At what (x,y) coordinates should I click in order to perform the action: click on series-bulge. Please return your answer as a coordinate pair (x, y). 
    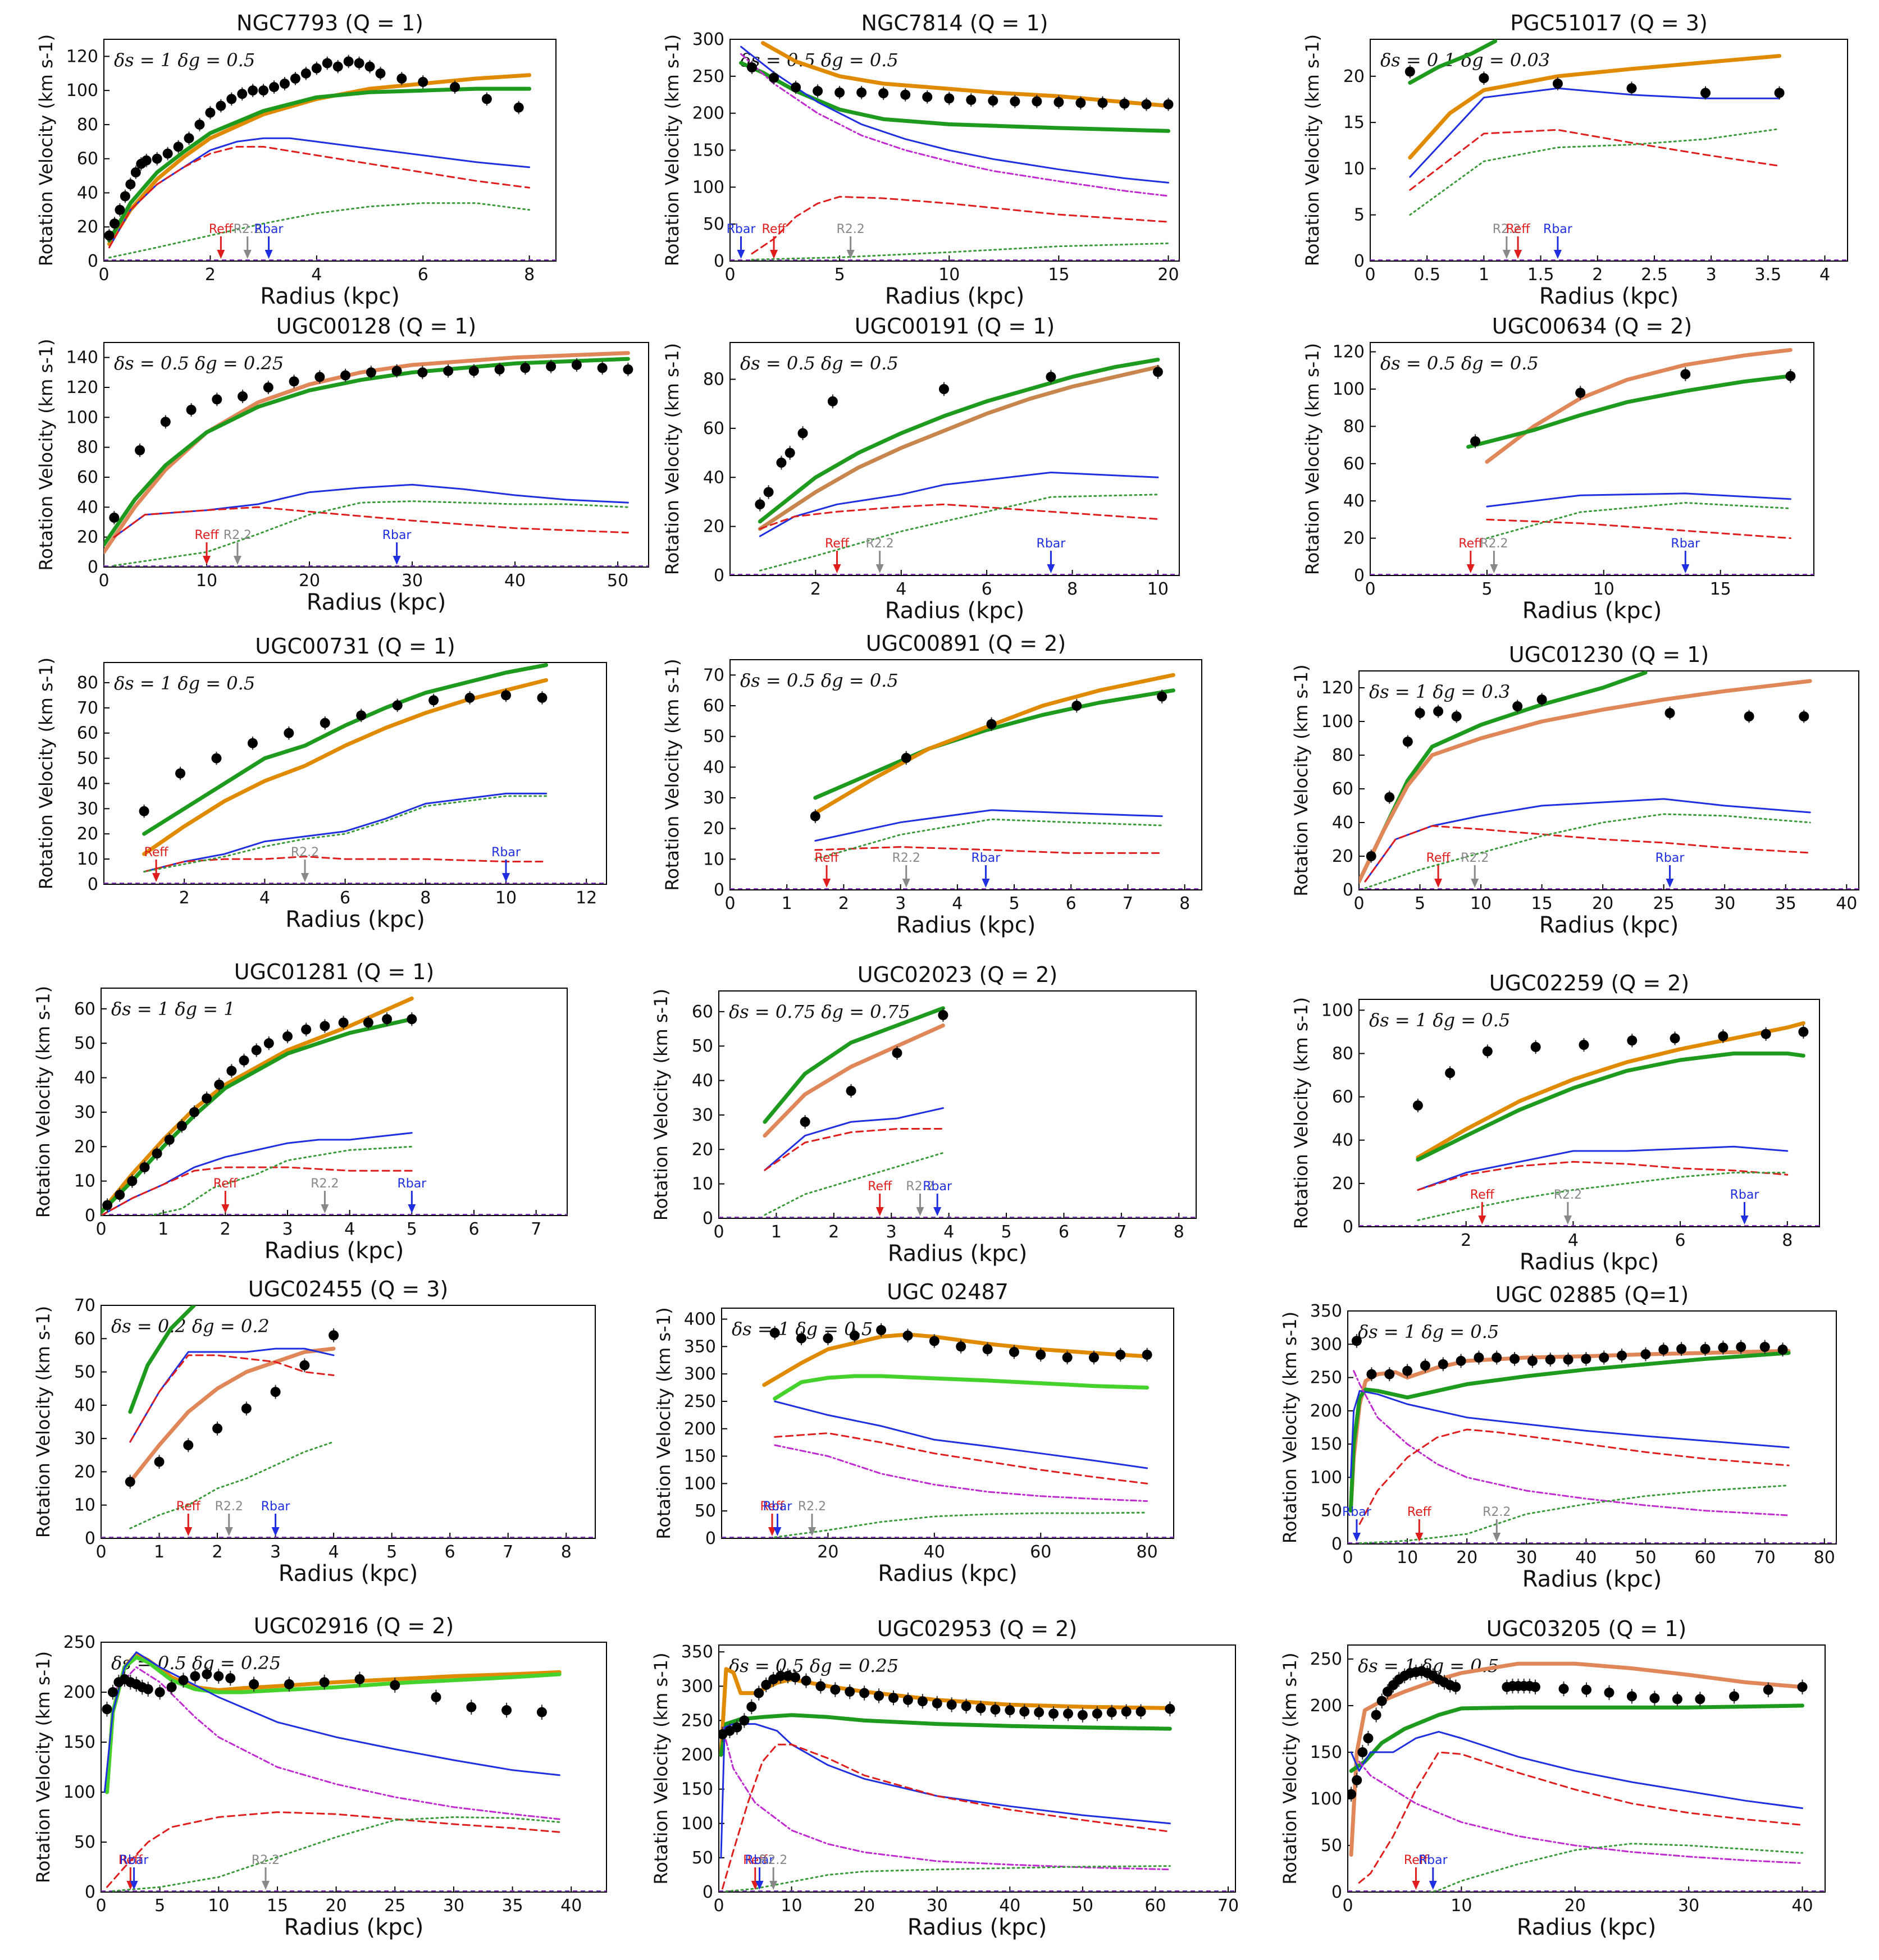
    Looking at the image, I should click on (1571, 1443).